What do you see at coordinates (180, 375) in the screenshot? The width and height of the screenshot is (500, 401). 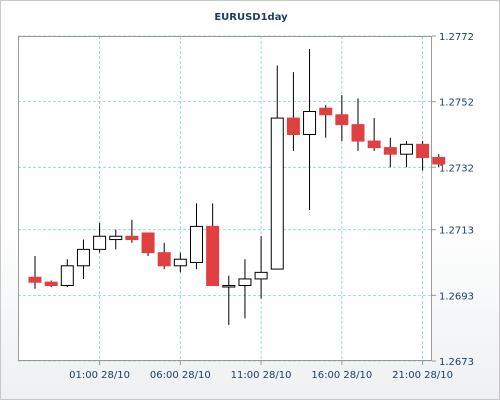 I see `x-tick-label: 06:00 28/10` at bounding box center [180, 375].